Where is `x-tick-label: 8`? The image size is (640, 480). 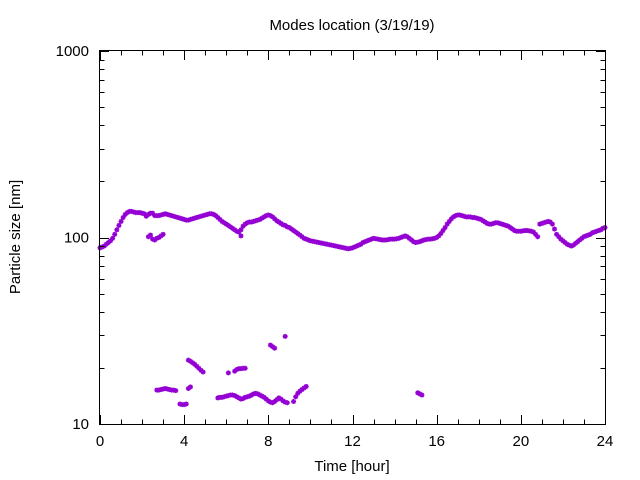
x-tick-label: 8 is located at coordinates (268, 441).